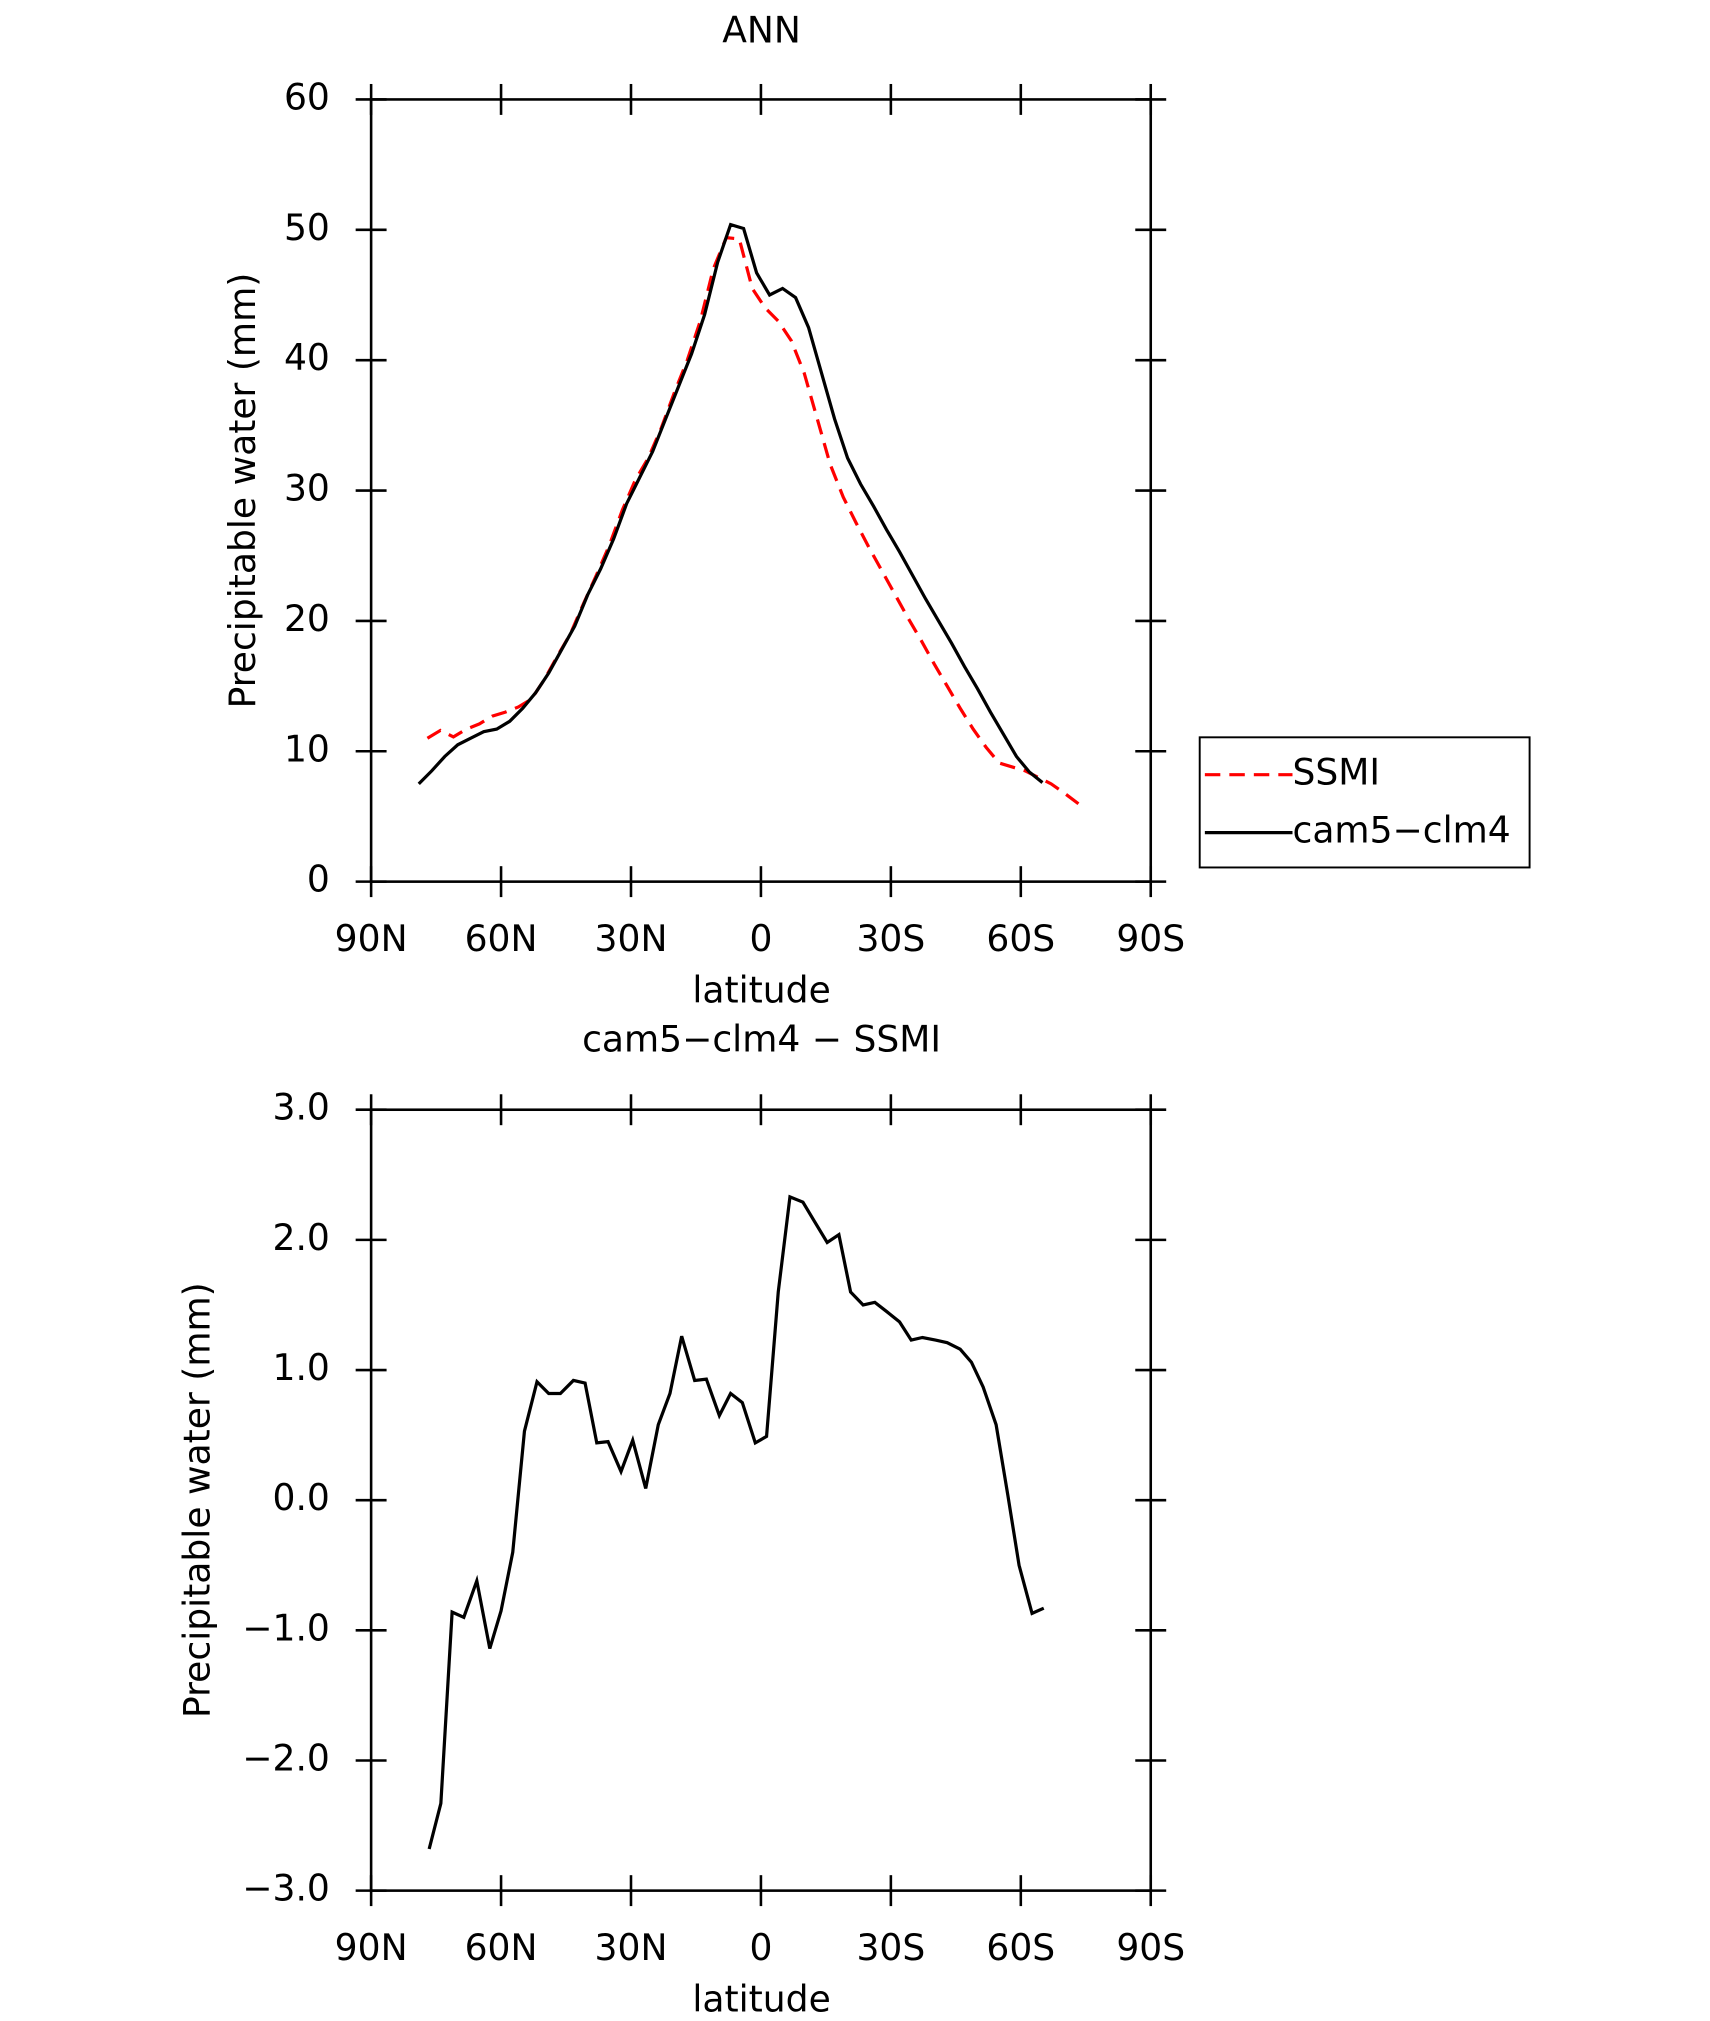 Image resolution: width=1710 pixels, height=2021 pixels. Describe the element at coordinates (300, 1108) in the screenshot. I see `y-tick-label: 3.0` at that location.